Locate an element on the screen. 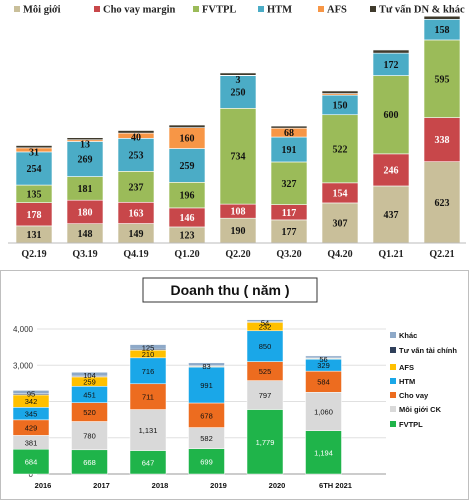  data-label-2-0: 647 is located at coordinates (148, 462).